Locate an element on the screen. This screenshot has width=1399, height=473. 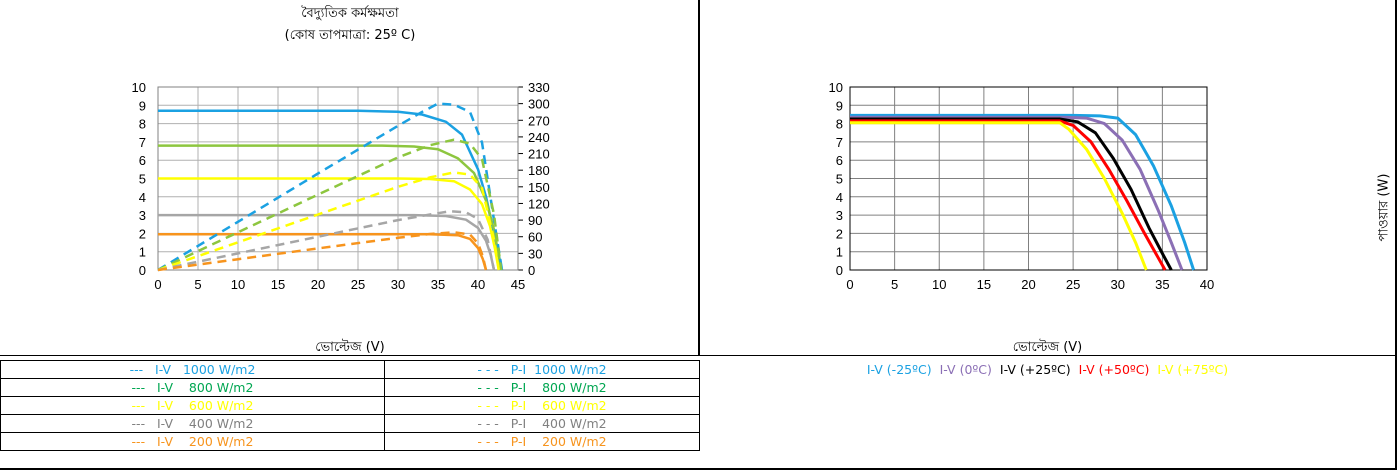
legend-iv-entry: --- I-V 200 W/m2 is located at coordinates (193, 442).